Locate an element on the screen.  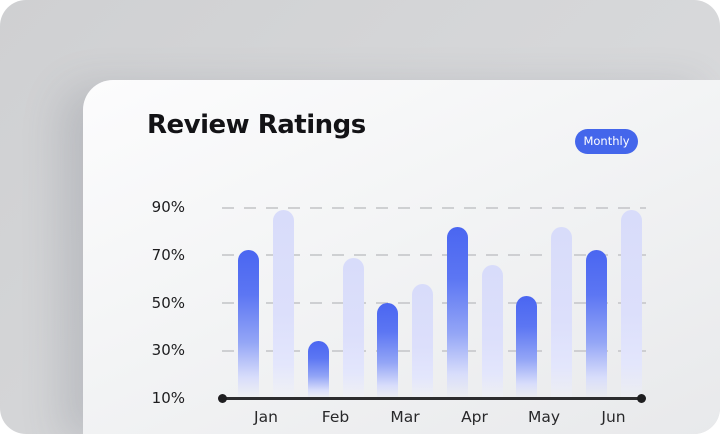
bar-jan-secondary is located at coordinates (283, 304).